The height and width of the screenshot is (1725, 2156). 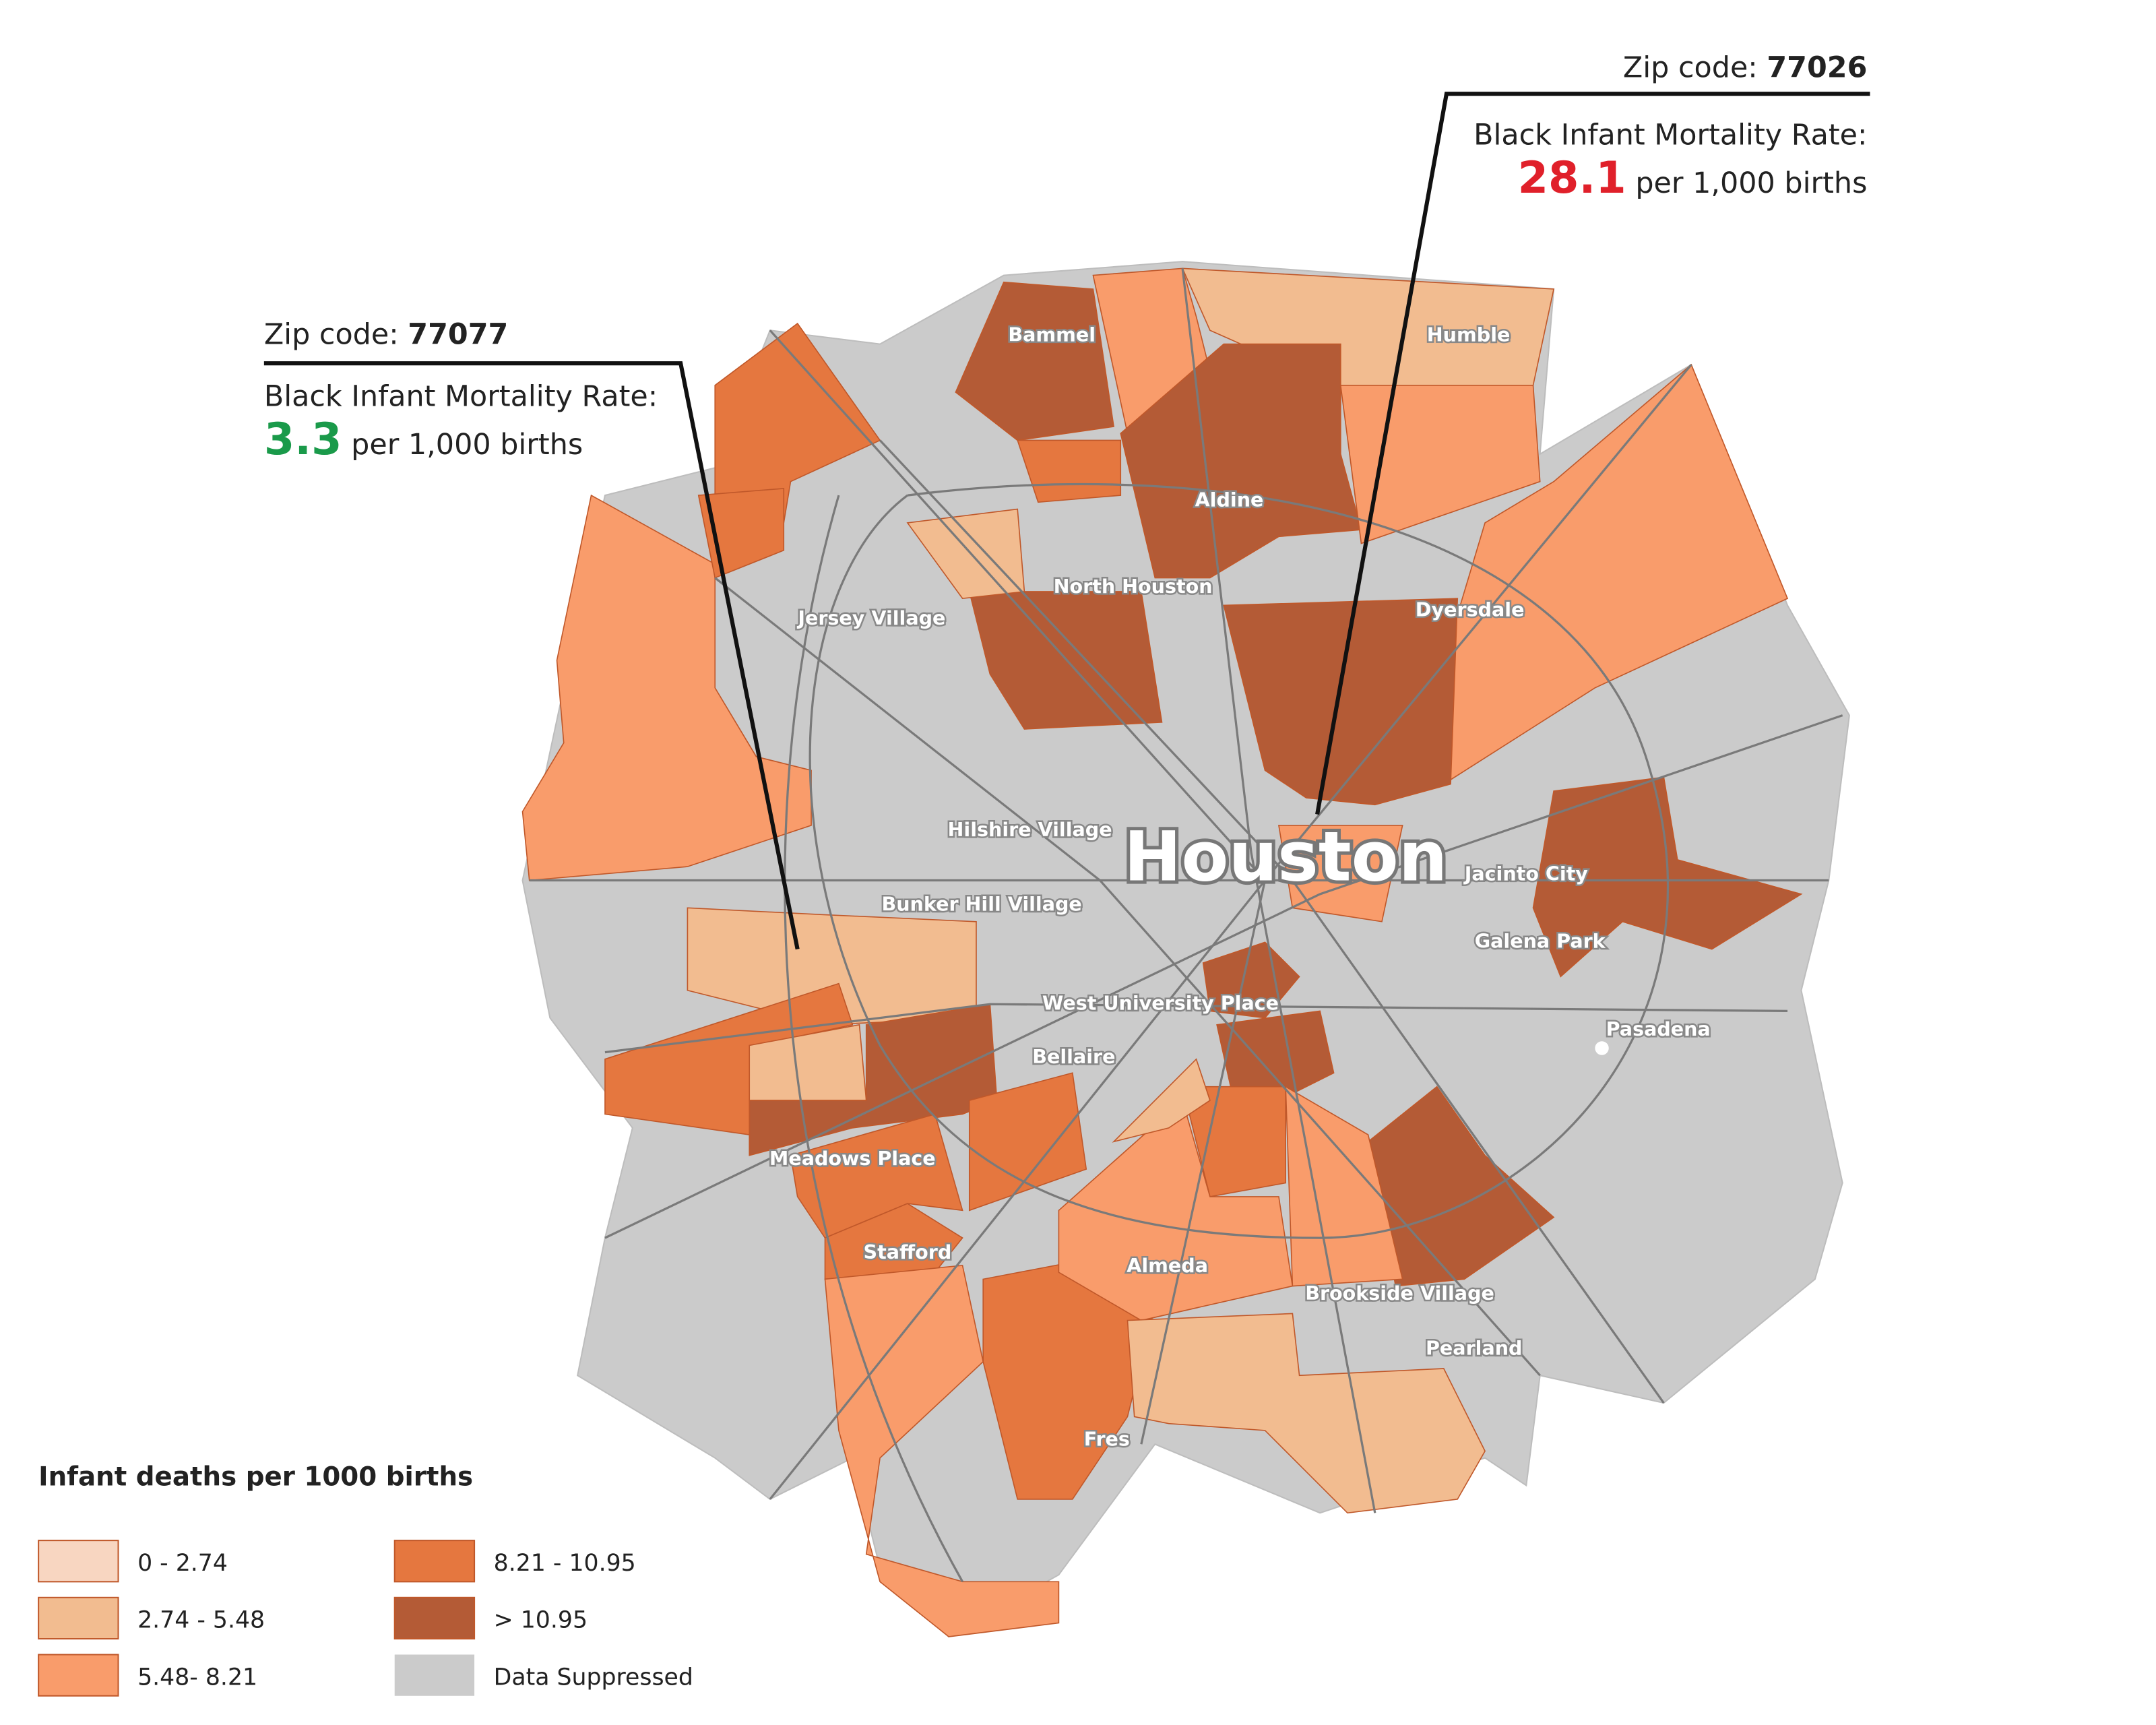 I want to click on callout-rate: 28.1 per 1,000 births, so click(x=1693, y=177).